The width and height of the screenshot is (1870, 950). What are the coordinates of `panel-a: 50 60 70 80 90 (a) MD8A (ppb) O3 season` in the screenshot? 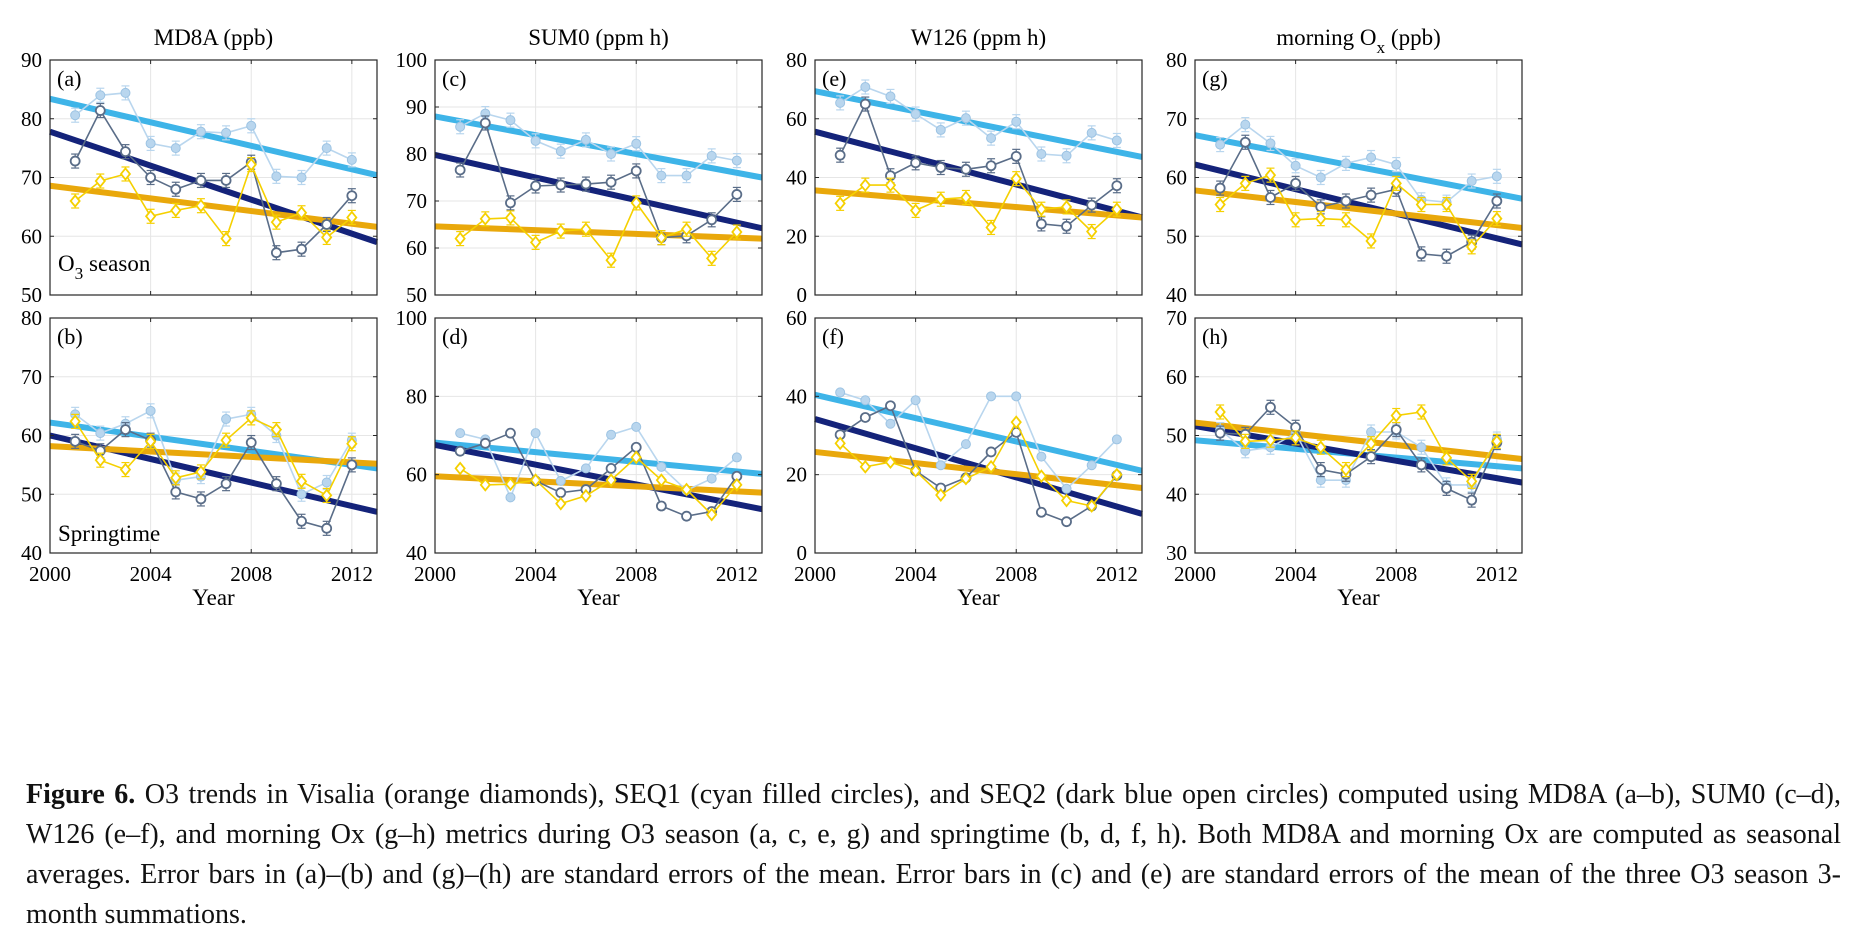 It's located at (199, 166).